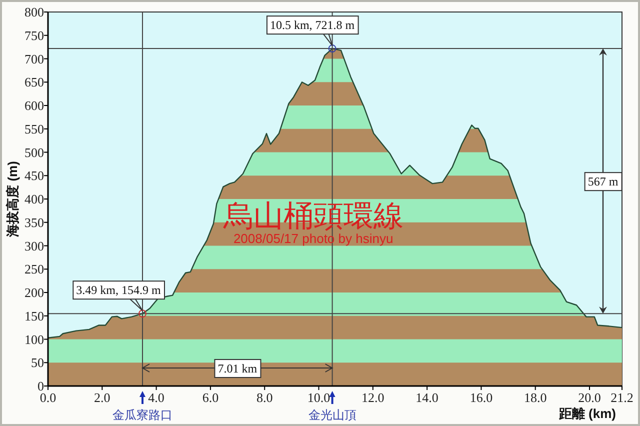 This screenshot has width=640, height=426. I want to click on y-tick-label: 150, so click(34, 316).